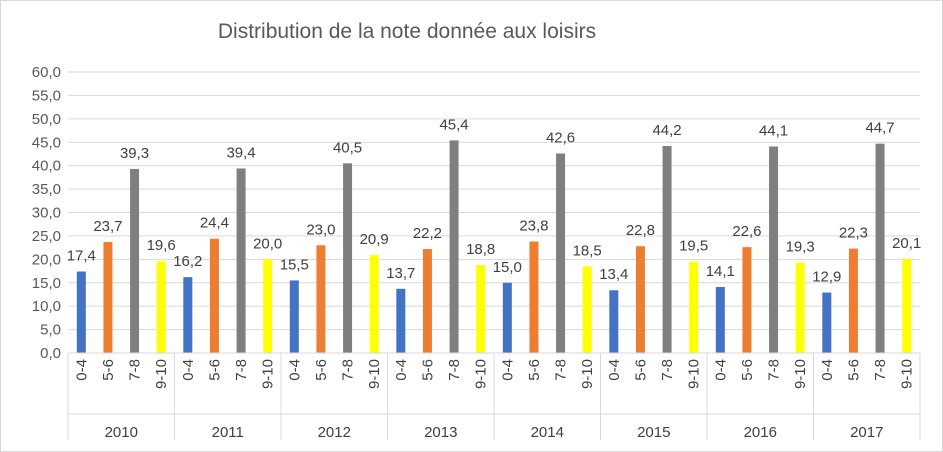 The height and width of the screenshot is (452, 943). What do you see at coordinates (228, 432) in the screenshot?
I see `group-label: 2011` at bounding box center [228, 432].